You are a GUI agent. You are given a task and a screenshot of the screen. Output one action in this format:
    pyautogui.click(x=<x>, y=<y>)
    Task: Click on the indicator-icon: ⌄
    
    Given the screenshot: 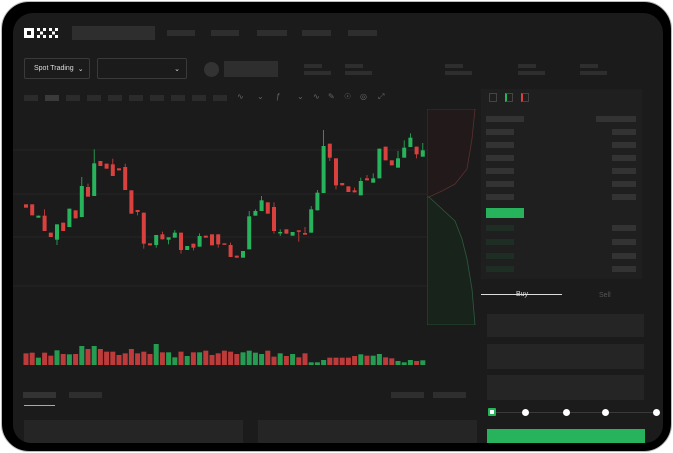 What is the action you would take?
    pyautogui.click(x=260, y=96)
    